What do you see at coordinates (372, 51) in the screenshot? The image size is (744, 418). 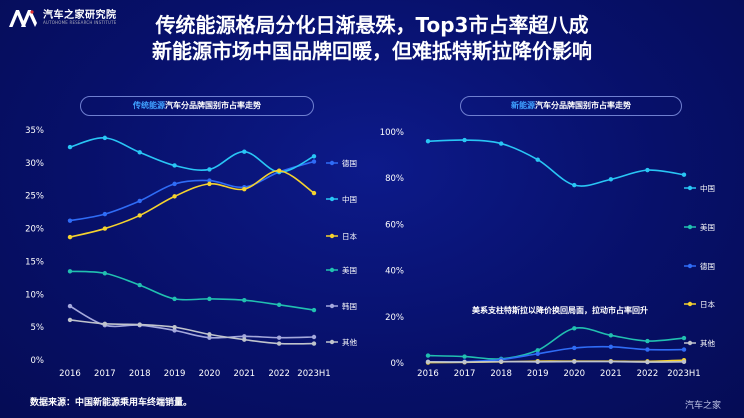 I see `page-title-line2: 新能源市场中国品牌回暖，但难抵特斯拉降价影响` at bounding box center [372, 51].